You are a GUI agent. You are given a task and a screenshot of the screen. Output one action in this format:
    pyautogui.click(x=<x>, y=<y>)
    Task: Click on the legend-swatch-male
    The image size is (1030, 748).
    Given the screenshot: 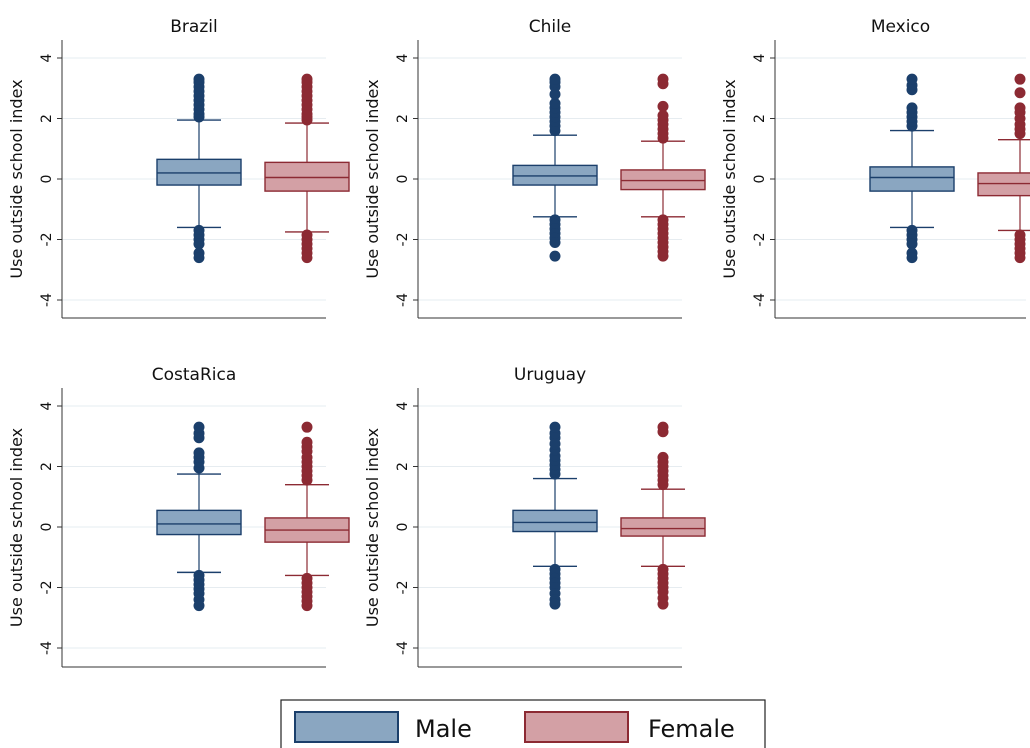 What is the action you would take?
    pyautogui.click(x=346, y=727)
    